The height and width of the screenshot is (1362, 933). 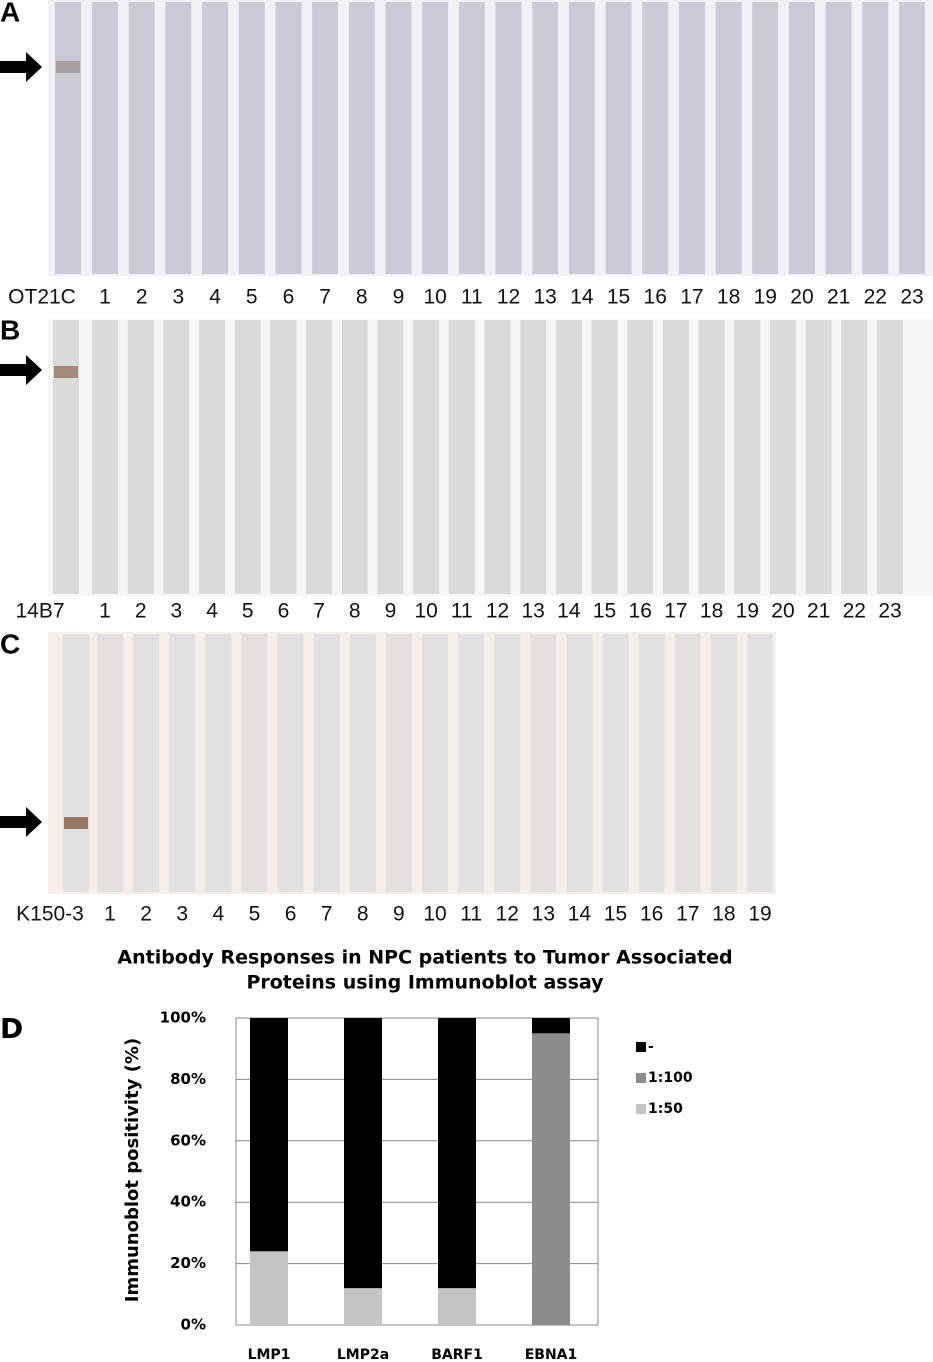 I want to click on panel-label: A, so click(x=10, y=13).